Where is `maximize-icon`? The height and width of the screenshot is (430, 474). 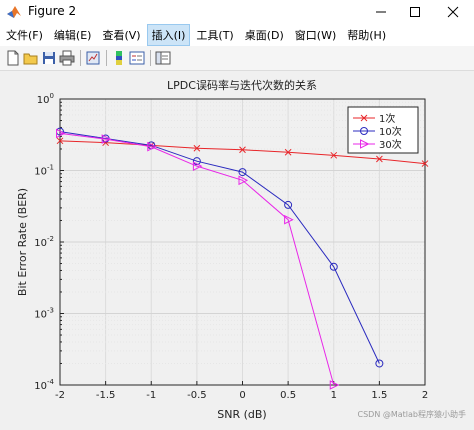 maximize-icon is located at coordinates (415, 12).